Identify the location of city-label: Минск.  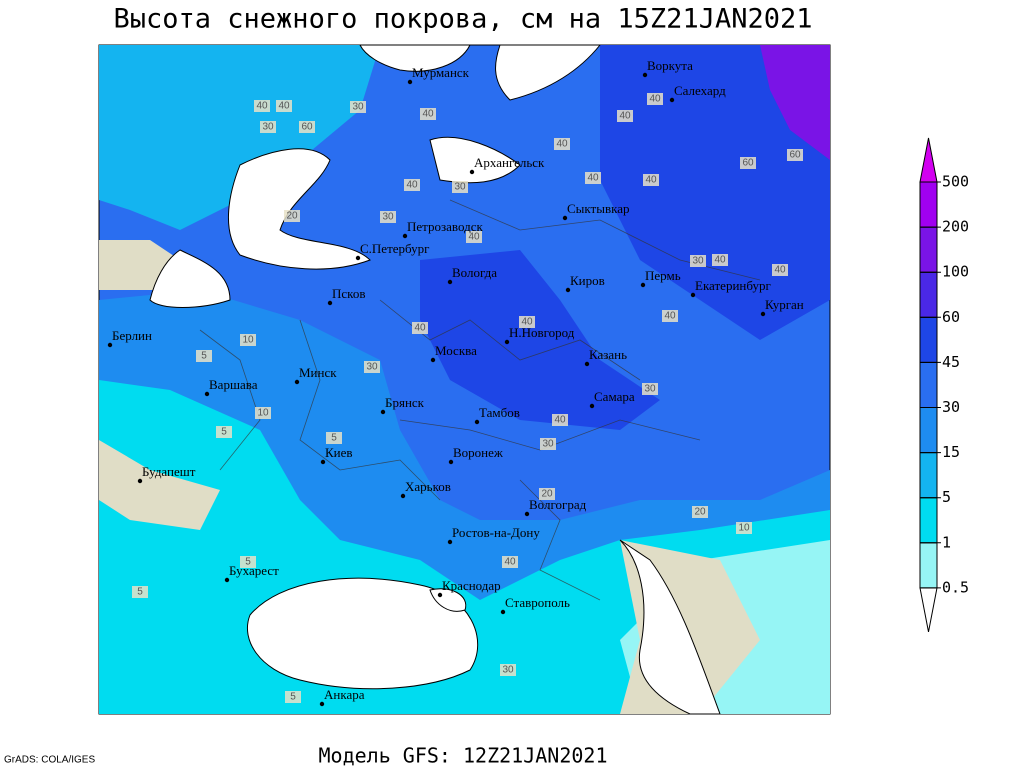
(318, 372).